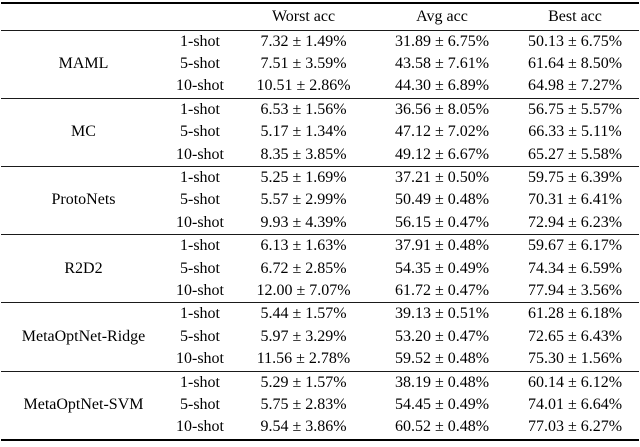 Image resolution: width=640 pixels, height=447 pixels. Describe the element at coordinates (442, 290) in the screenshot. I see `avg-acc-value: 61.72 ± 0.47%` at that location.